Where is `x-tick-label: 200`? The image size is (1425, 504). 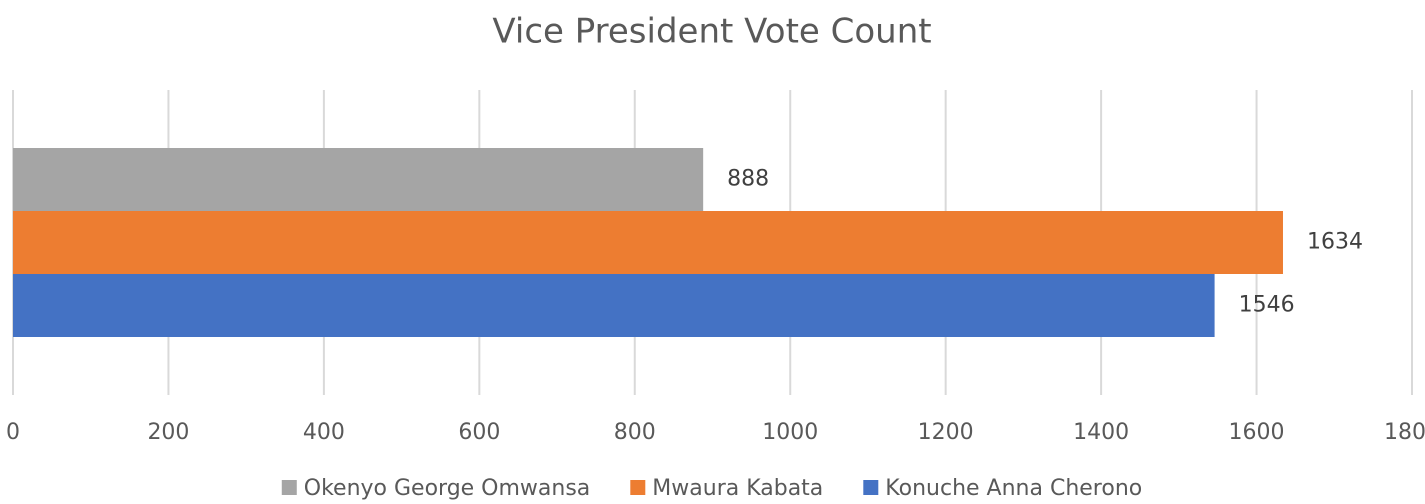
x-tick-label: 200 is located at coordinates (168, 432).